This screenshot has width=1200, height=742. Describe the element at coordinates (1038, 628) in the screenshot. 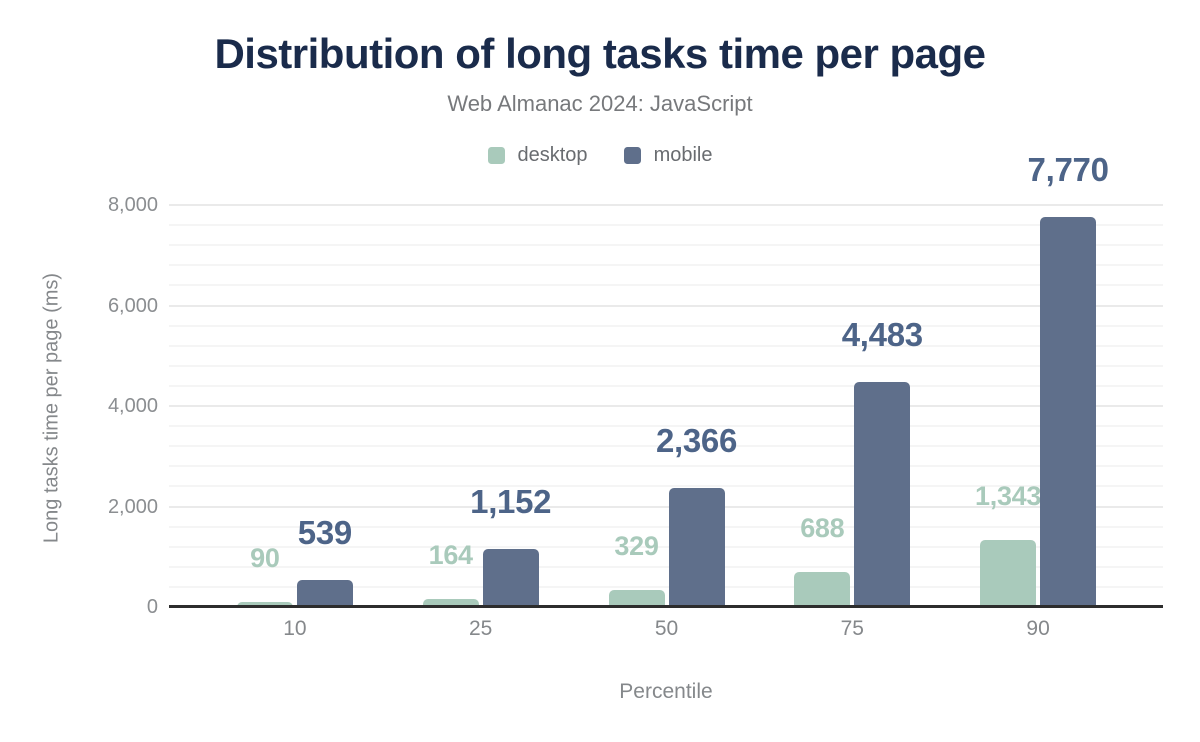

I see `x-tick-label: 90` at that location.